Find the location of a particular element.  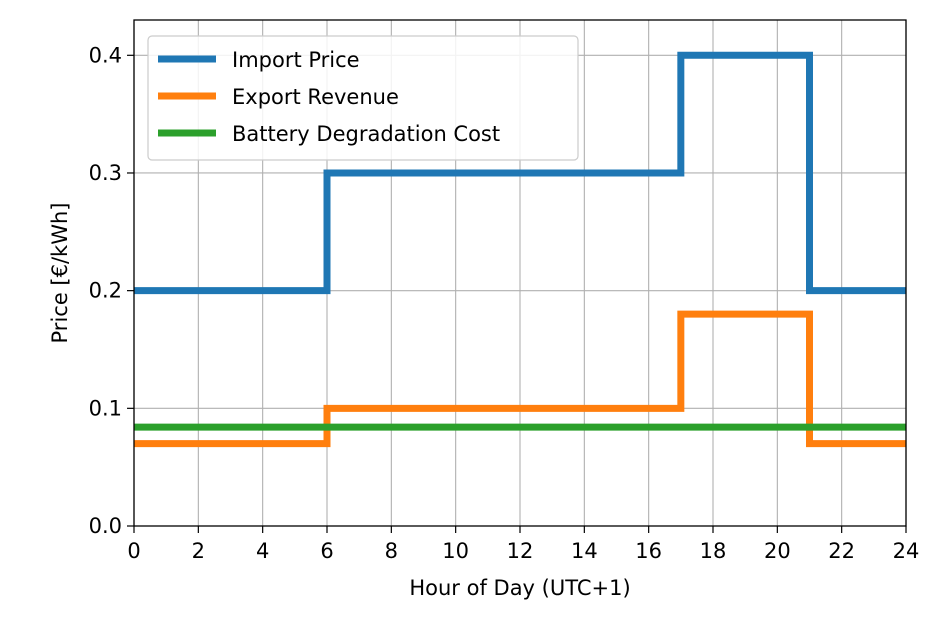

legend-label: Export Revenue is located at coordinates (315, 97).